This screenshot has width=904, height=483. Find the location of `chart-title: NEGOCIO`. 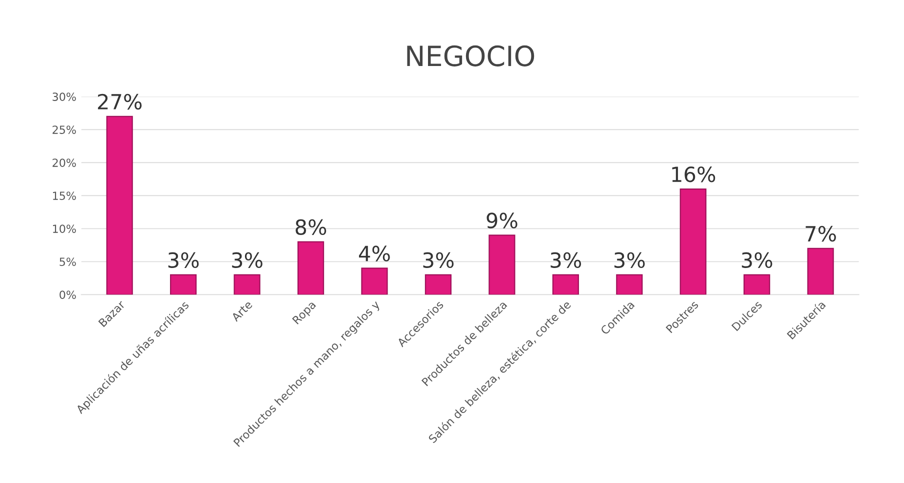

chart-title: NEGOCIO is located at coordinates (470, 55).